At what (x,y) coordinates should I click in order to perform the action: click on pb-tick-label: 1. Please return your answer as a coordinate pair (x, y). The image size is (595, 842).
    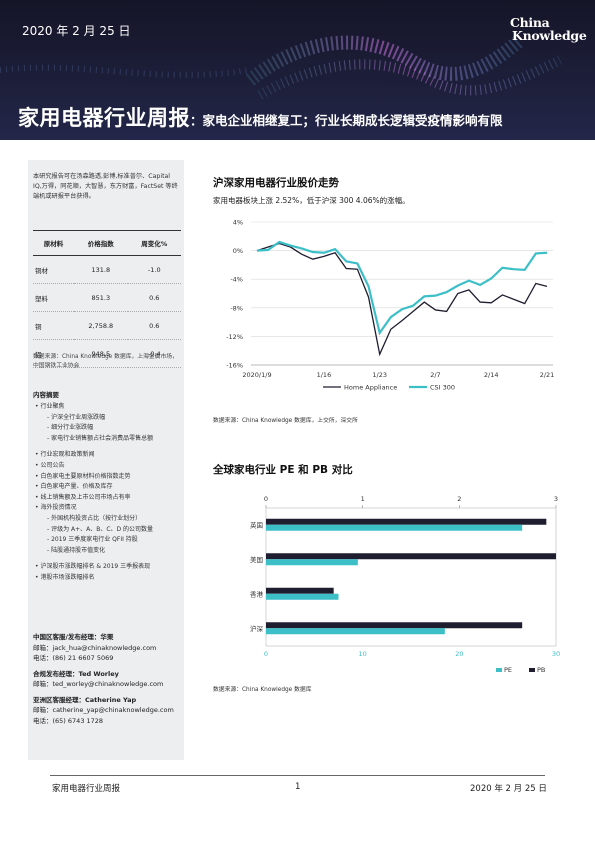
    Looking at the image, I should click on (363, 499).